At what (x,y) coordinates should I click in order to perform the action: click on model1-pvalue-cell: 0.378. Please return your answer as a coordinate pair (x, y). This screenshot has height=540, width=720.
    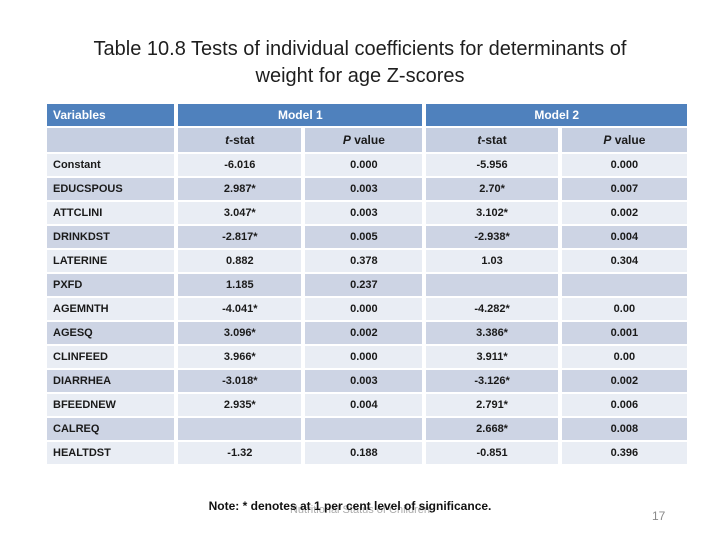
    Looking at the image, I should click on (364, 261).